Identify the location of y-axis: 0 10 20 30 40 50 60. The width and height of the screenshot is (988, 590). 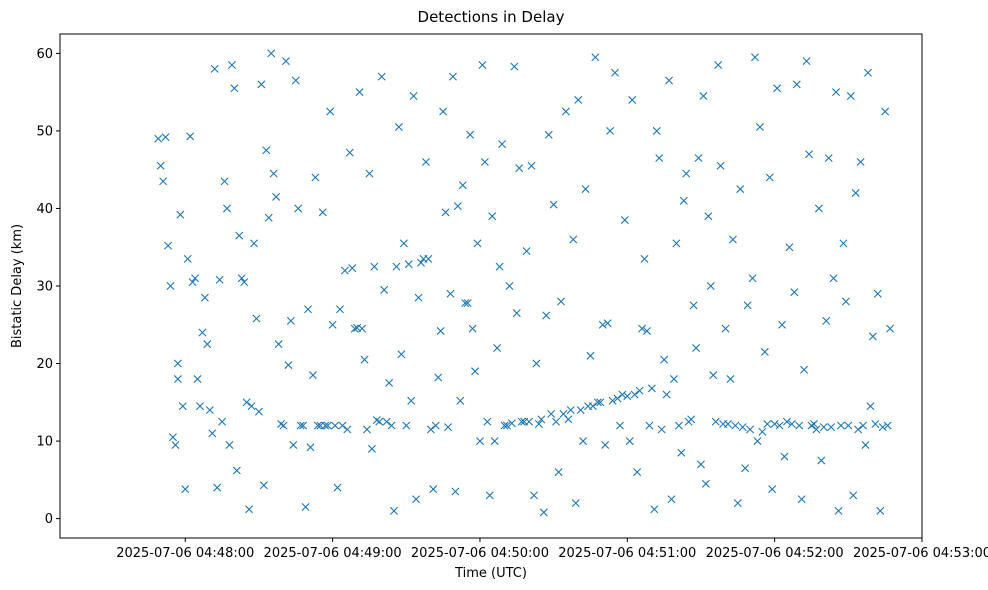
(48, 287).